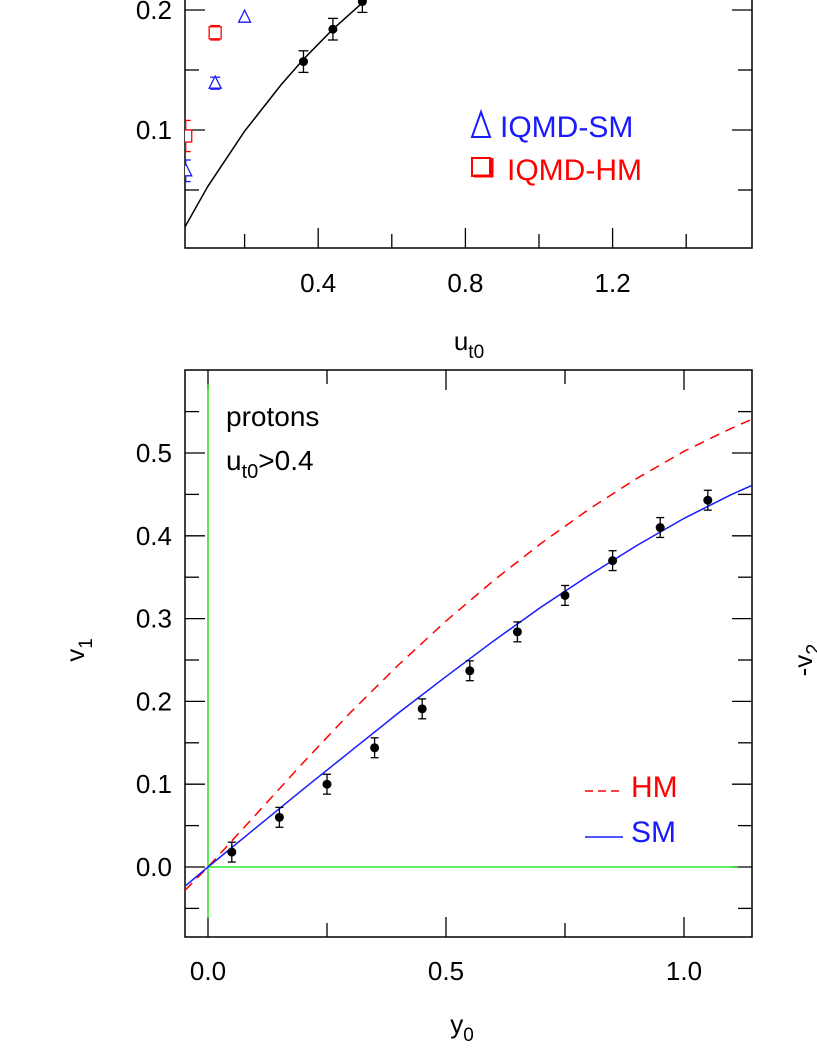 The width and height of the screenshot is (817, 1058). Describe the element at coordinates (654, 787) in the screenshot. I see `legend-label-hm: HM` at that location.